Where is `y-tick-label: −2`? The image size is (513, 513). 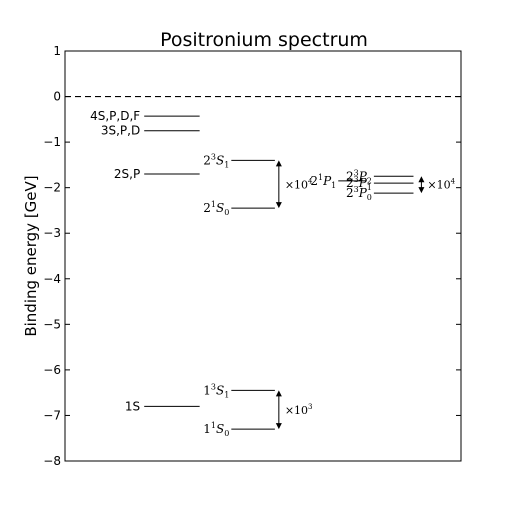
y-tick-label: −2 is located at coordinates (52, 188).